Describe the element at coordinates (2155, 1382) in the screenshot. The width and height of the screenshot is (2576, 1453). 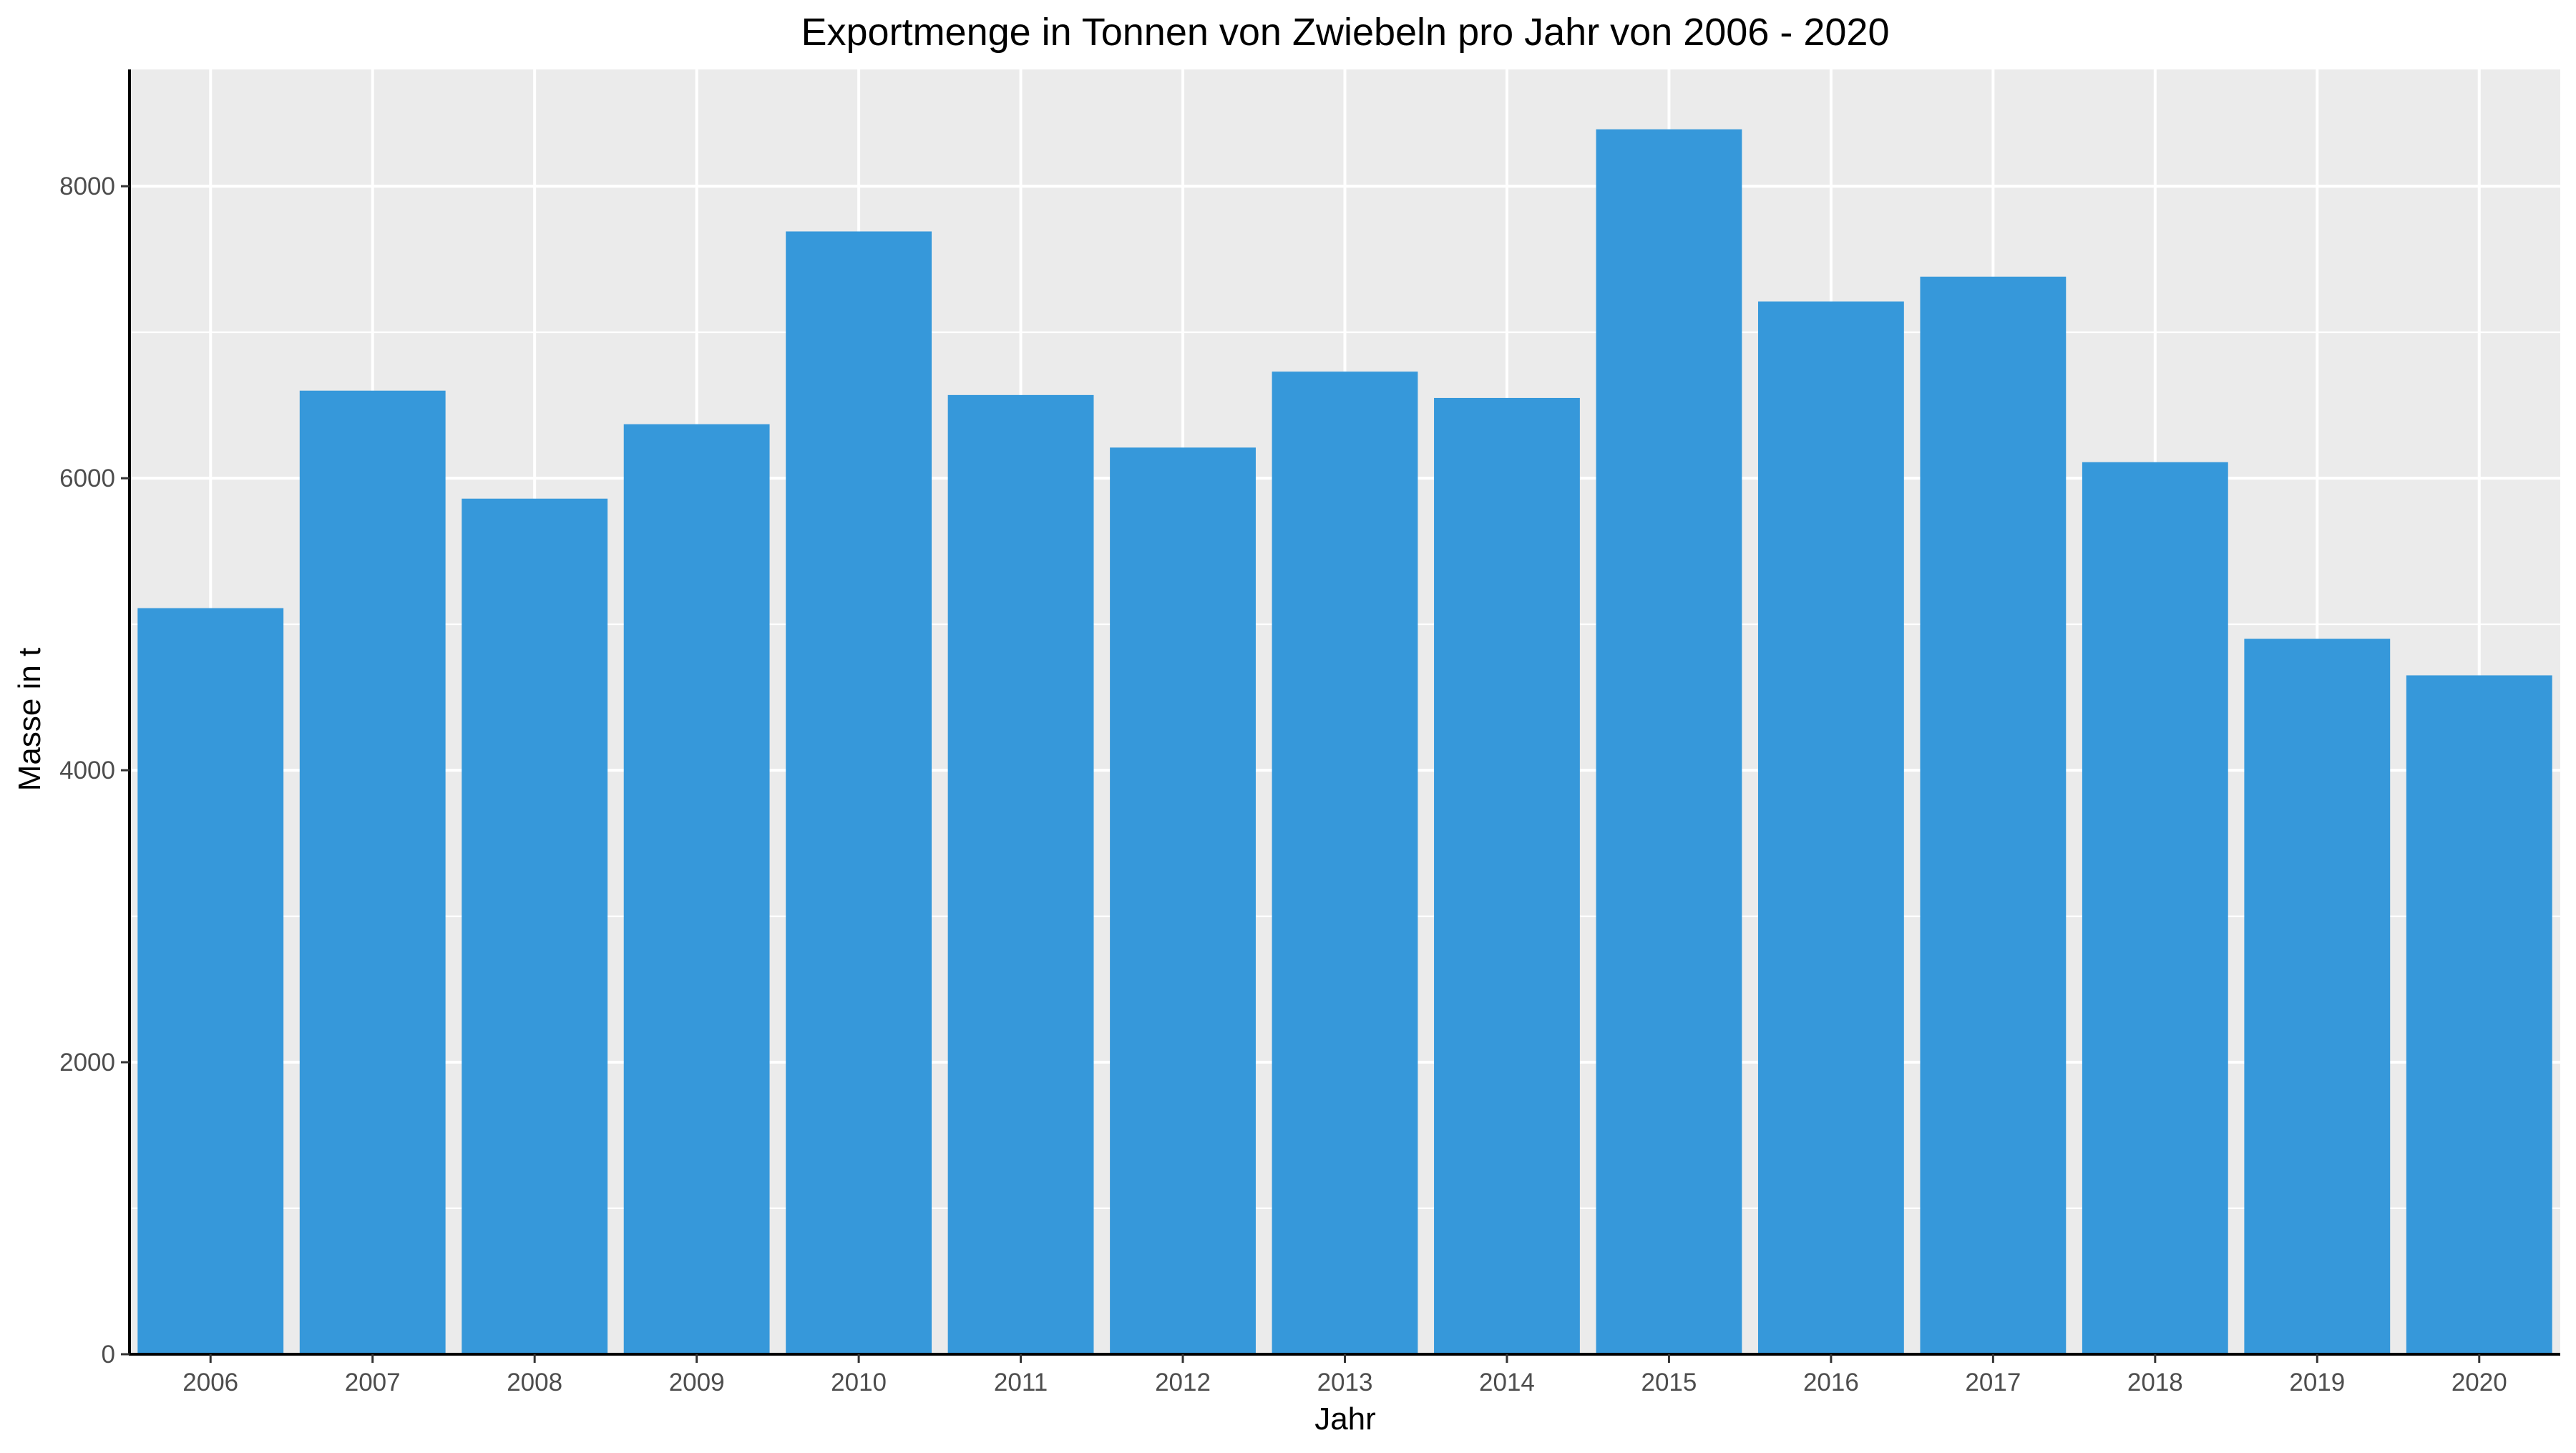
I see `x-tick-label: 2018` at that location.